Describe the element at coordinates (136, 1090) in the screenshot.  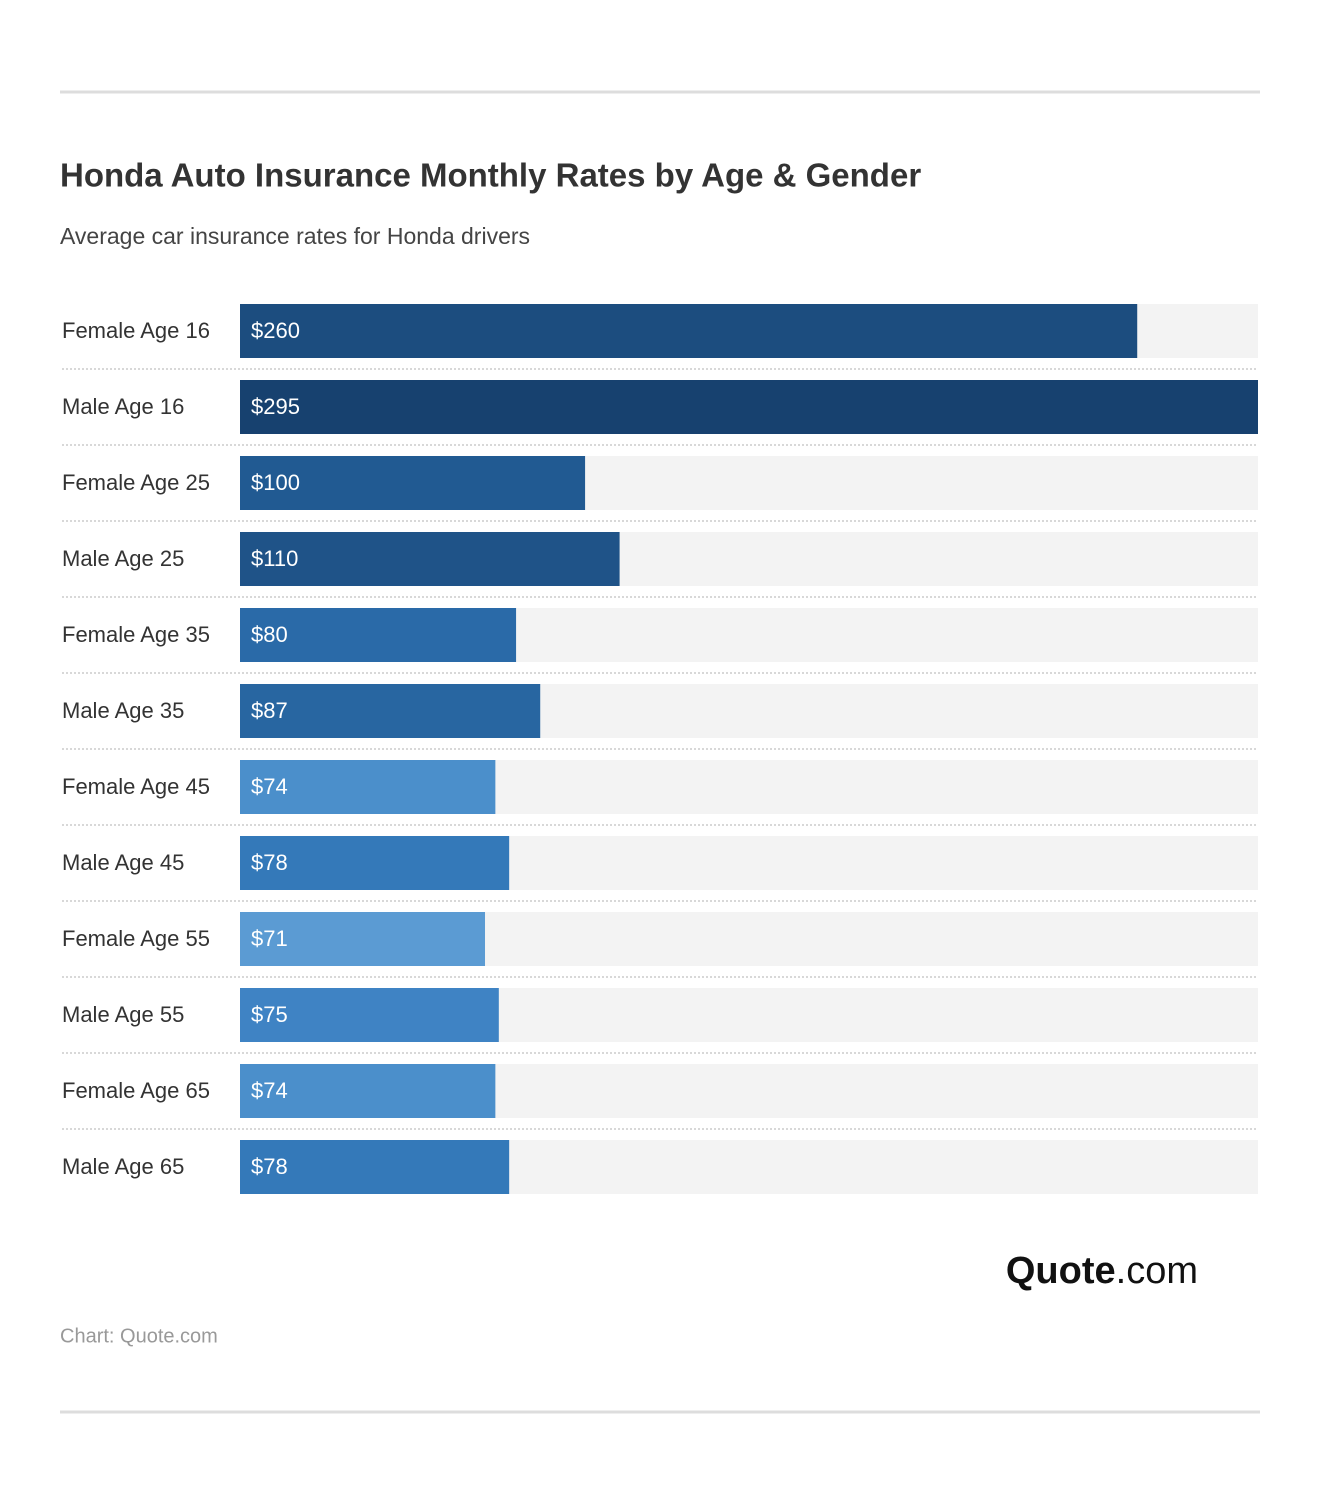
I see `category-label: Female Age 65` at that location.